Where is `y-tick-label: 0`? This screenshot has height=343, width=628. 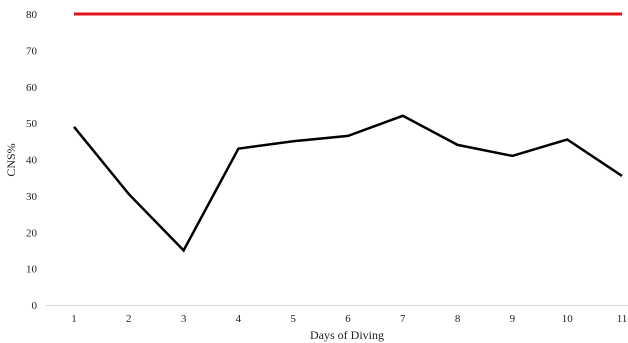
y-tick-label: 0 is located at coordinates (35, 306).